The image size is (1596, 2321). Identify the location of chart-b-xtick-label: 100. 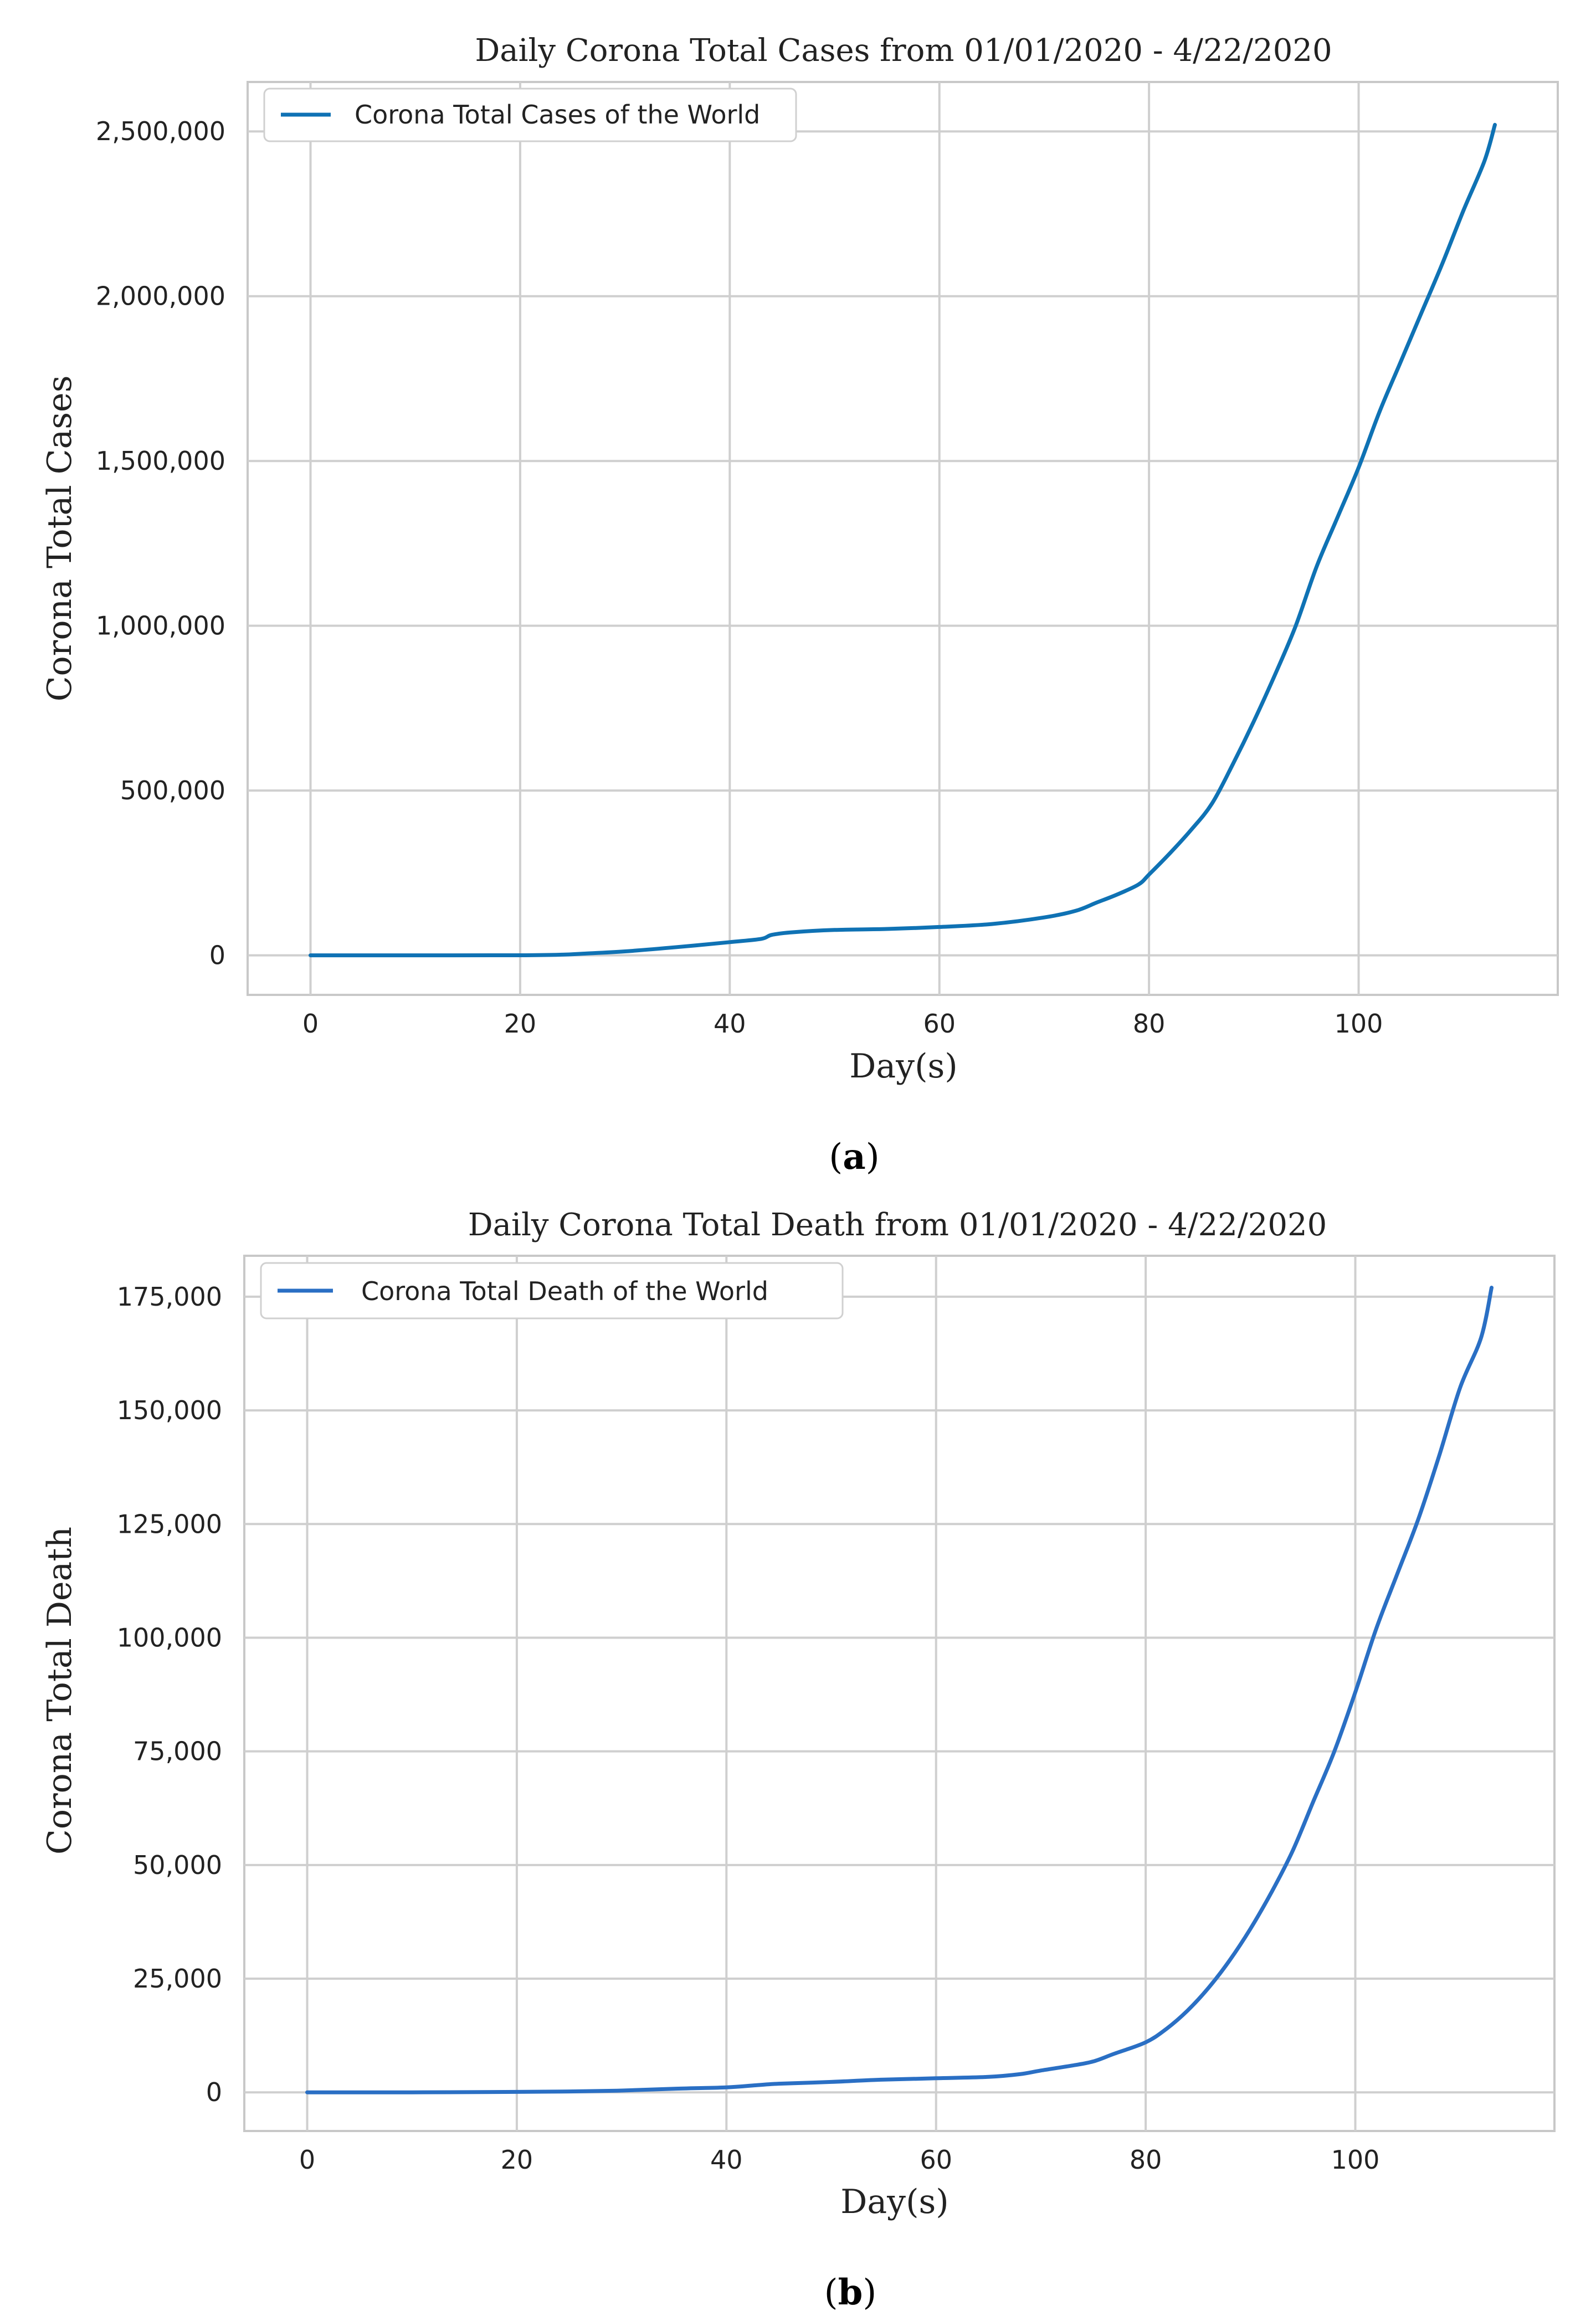
(1355, 2160).